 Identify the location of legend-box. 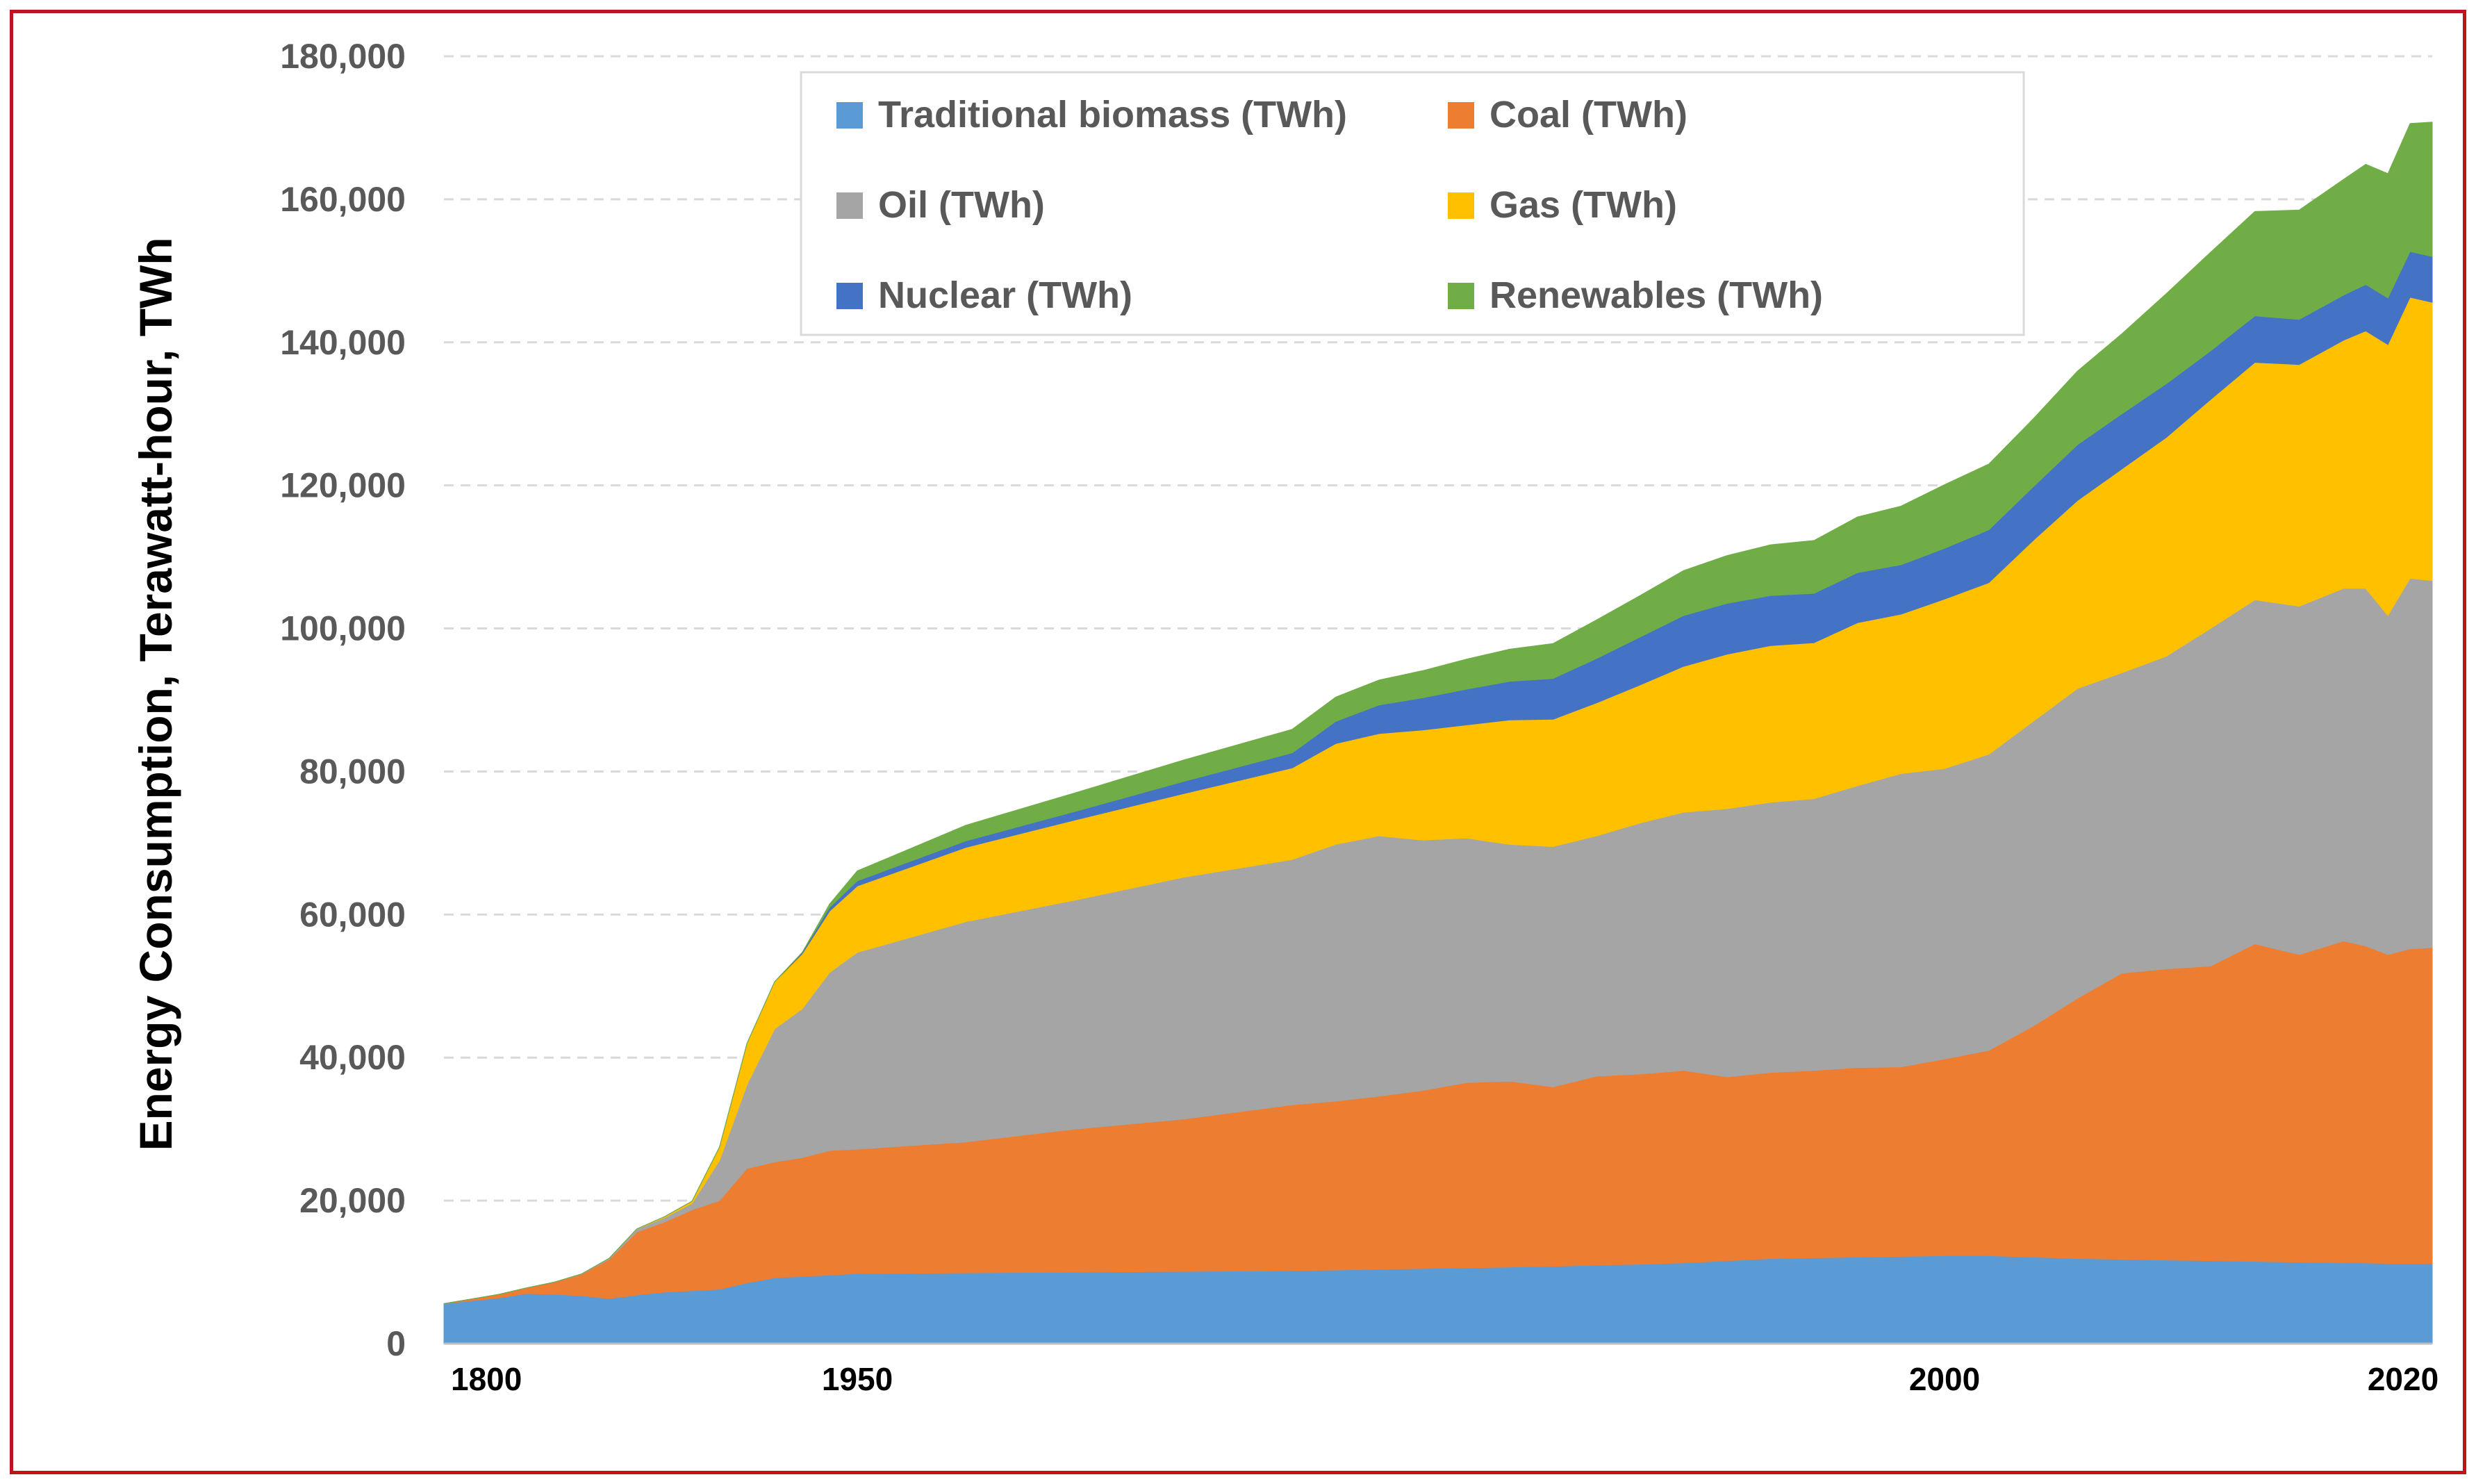
(1412, 203).